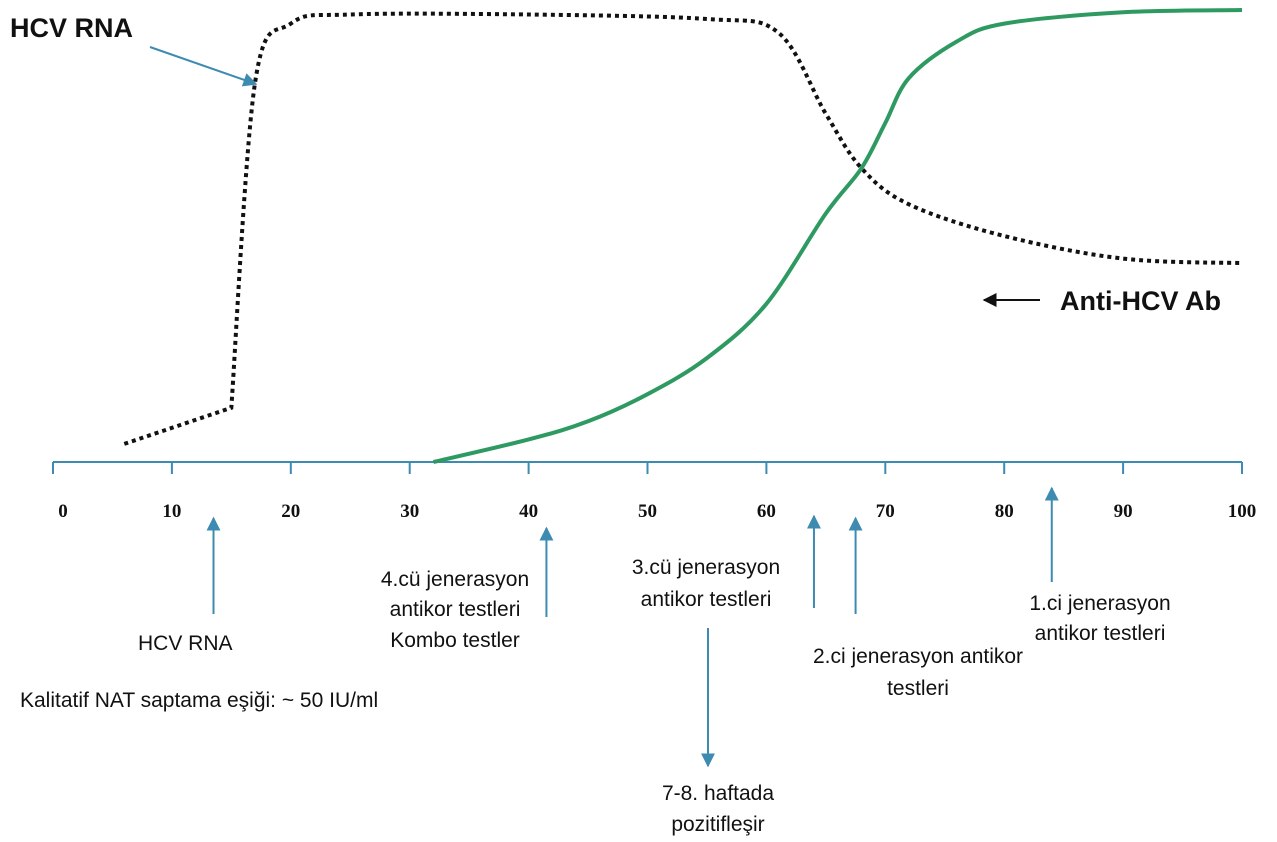  I want to click on x-tick-label-30: 30, so click(409, 511).